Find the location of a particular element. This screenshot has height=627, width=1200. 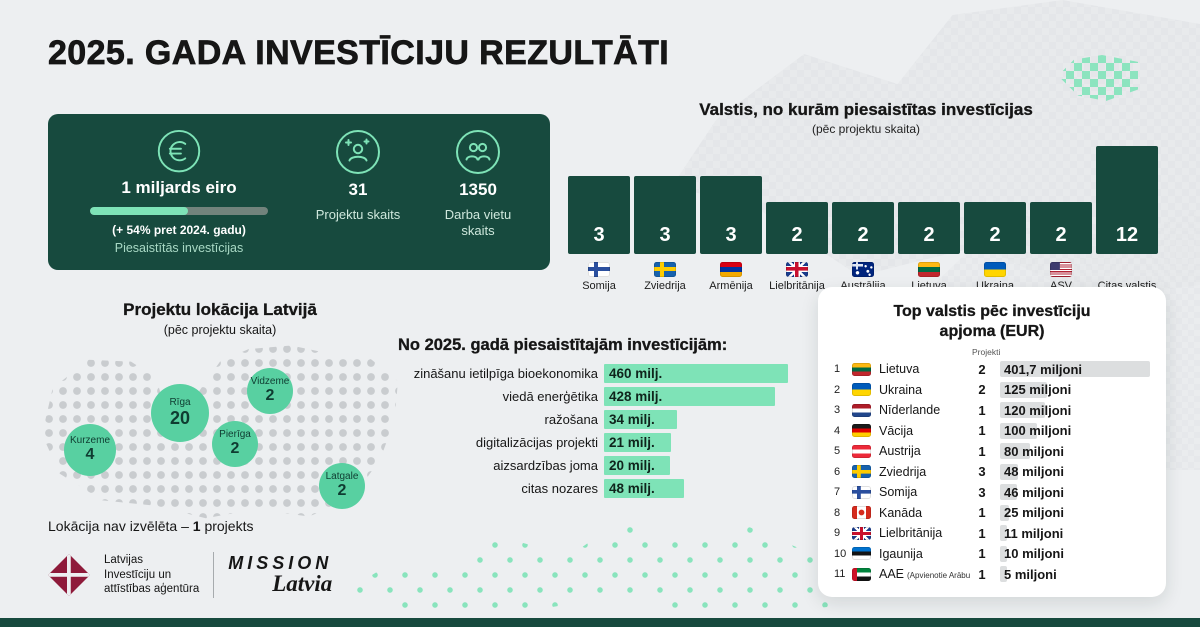

jobs-label: Darba vietu skaits is located at coordinates (478, 223).